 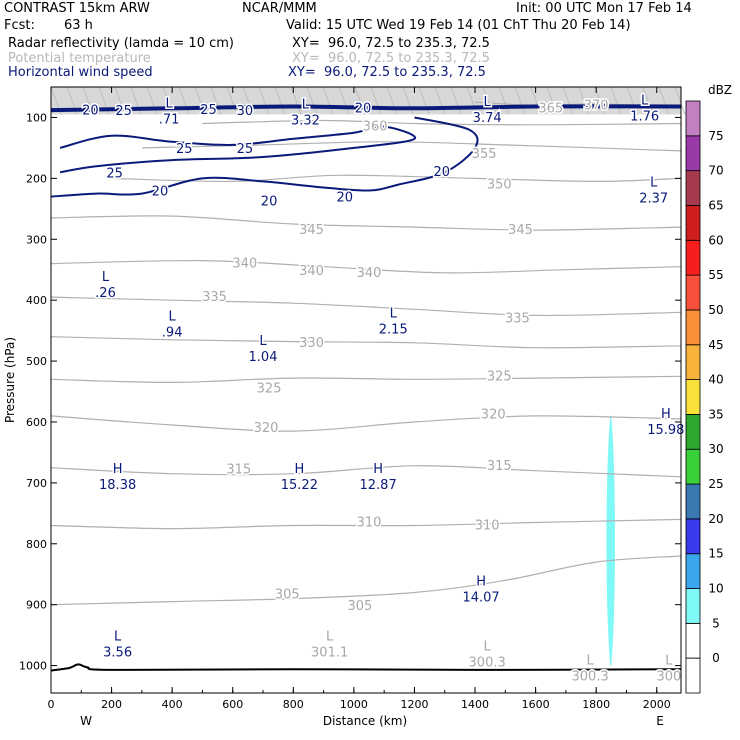 What do you see at coordinates (366, 667) in the screenshot?
I see `terrain-line` at bounding box center [366, 667].